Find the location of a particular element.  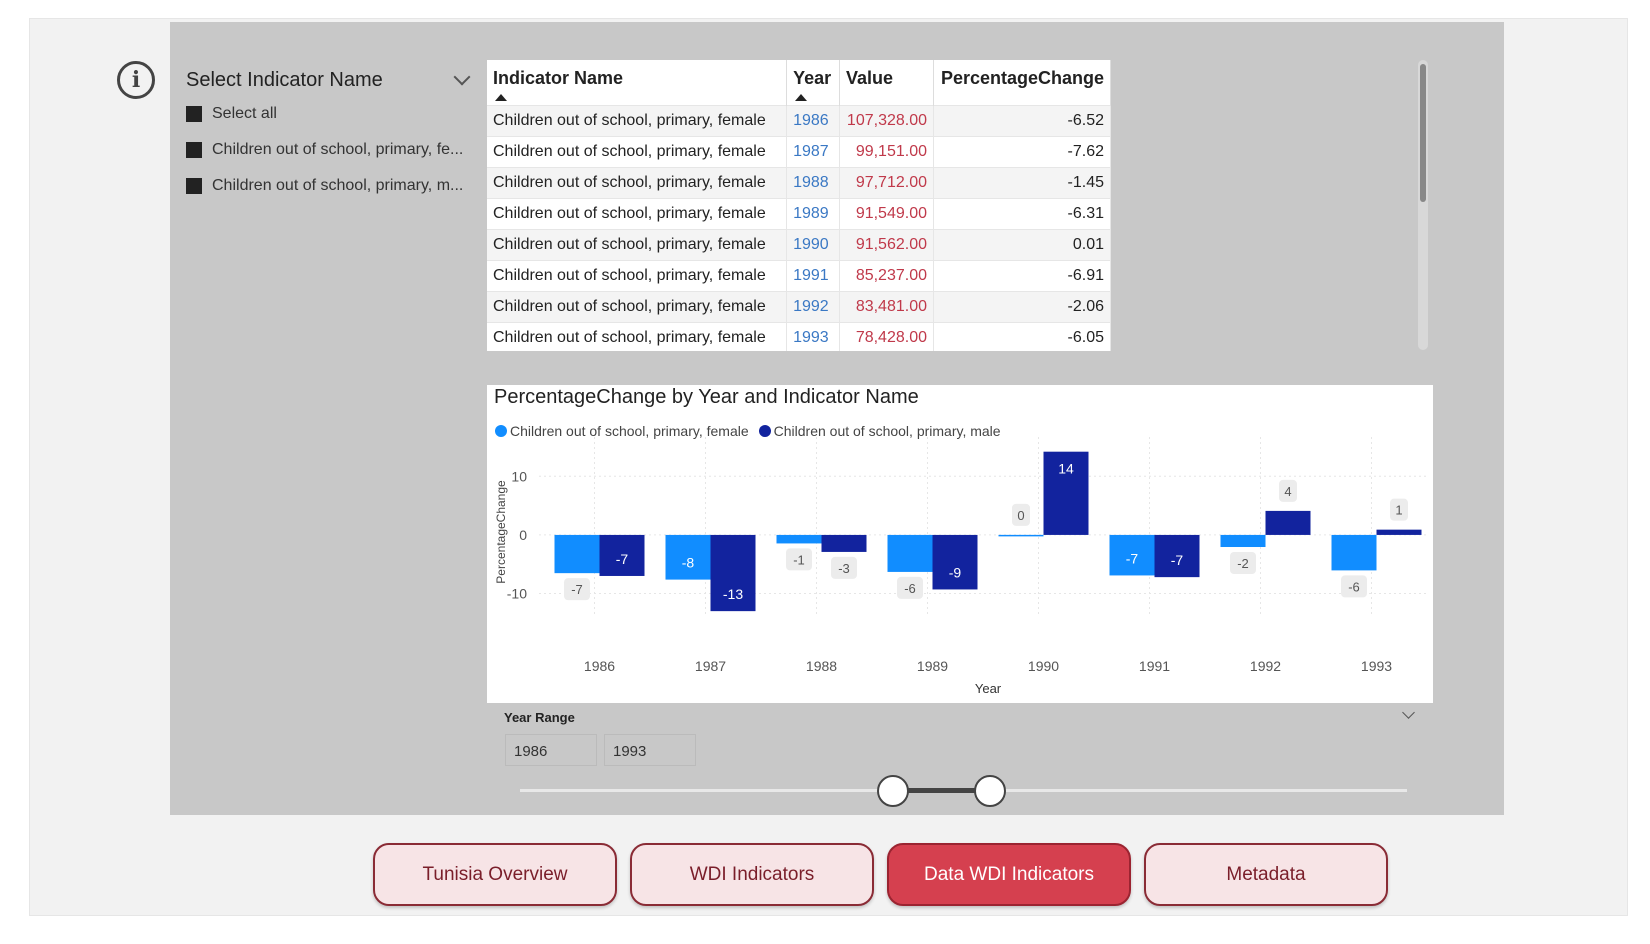

cell-percentage: -6.52 is located at coordinates (1022, 120).